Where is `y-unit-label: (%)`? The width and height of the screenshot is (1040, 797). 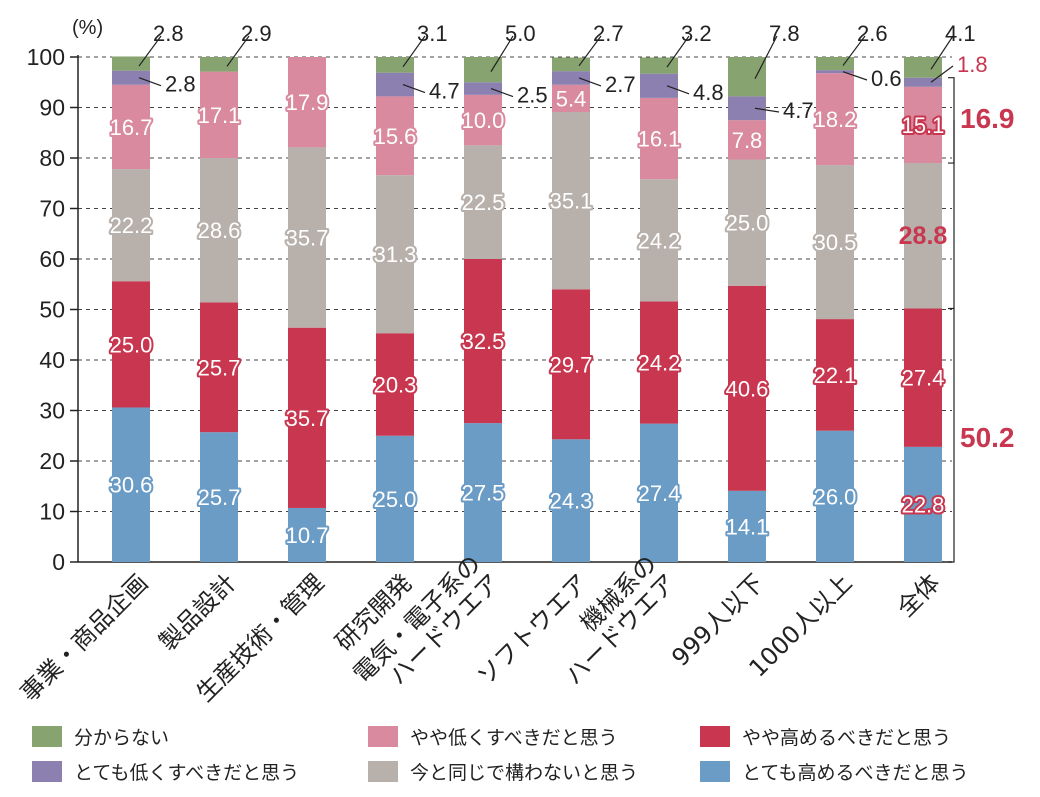
y-unit-label: (%) is located at coordinates (87, 28).